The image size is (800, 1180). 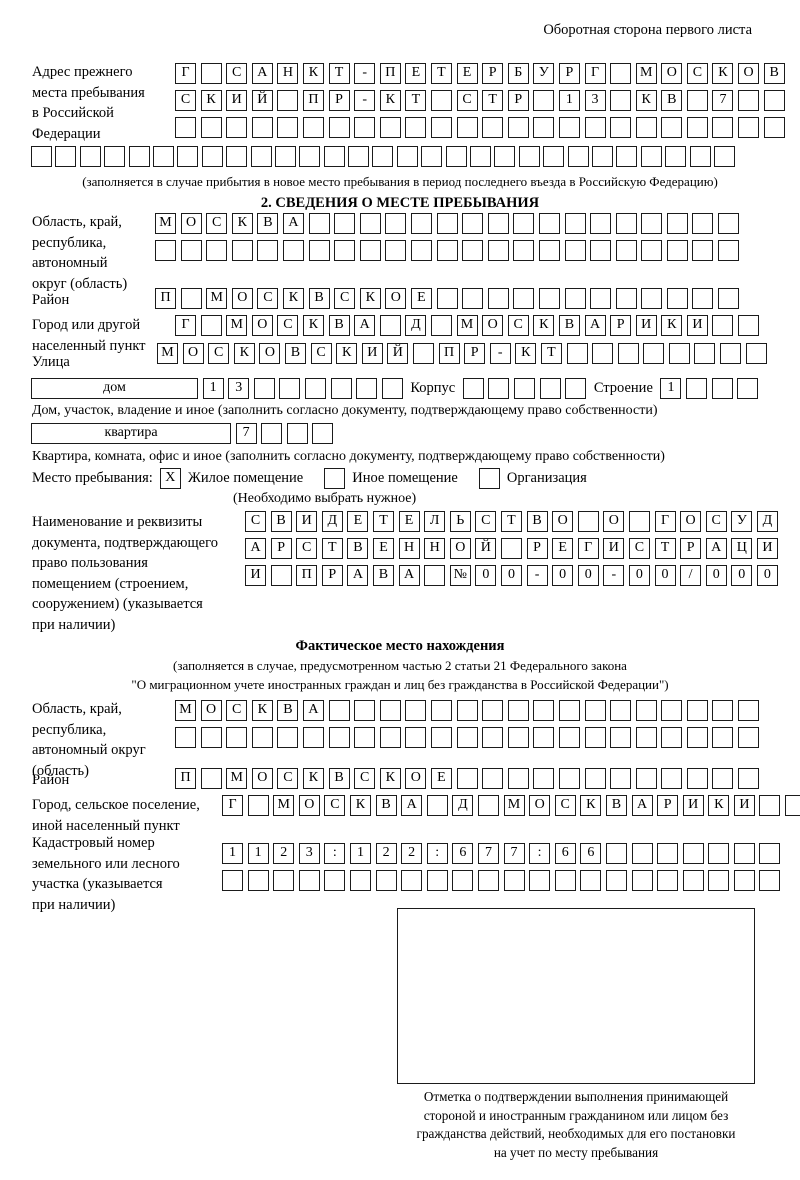 What do you see at coordinates (463, 805) in the screenshot?
I see `char-cell: Д` at bounding box center [463, 805].